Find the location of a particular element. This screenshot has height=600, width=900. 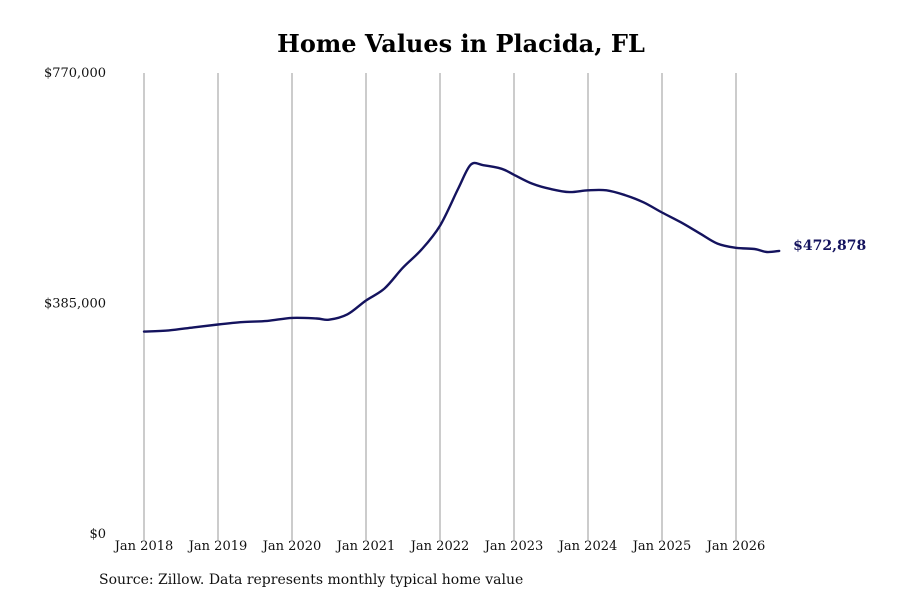

x-tick-label-6: Jan 2024 is located at coordinates (587, 546).